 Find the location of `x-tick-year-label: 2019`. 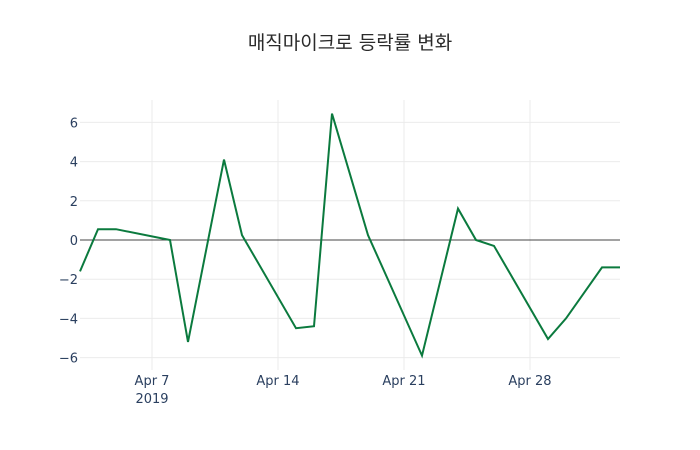

x-tick-year-label: 2019 is located at coordinates (151, 399).